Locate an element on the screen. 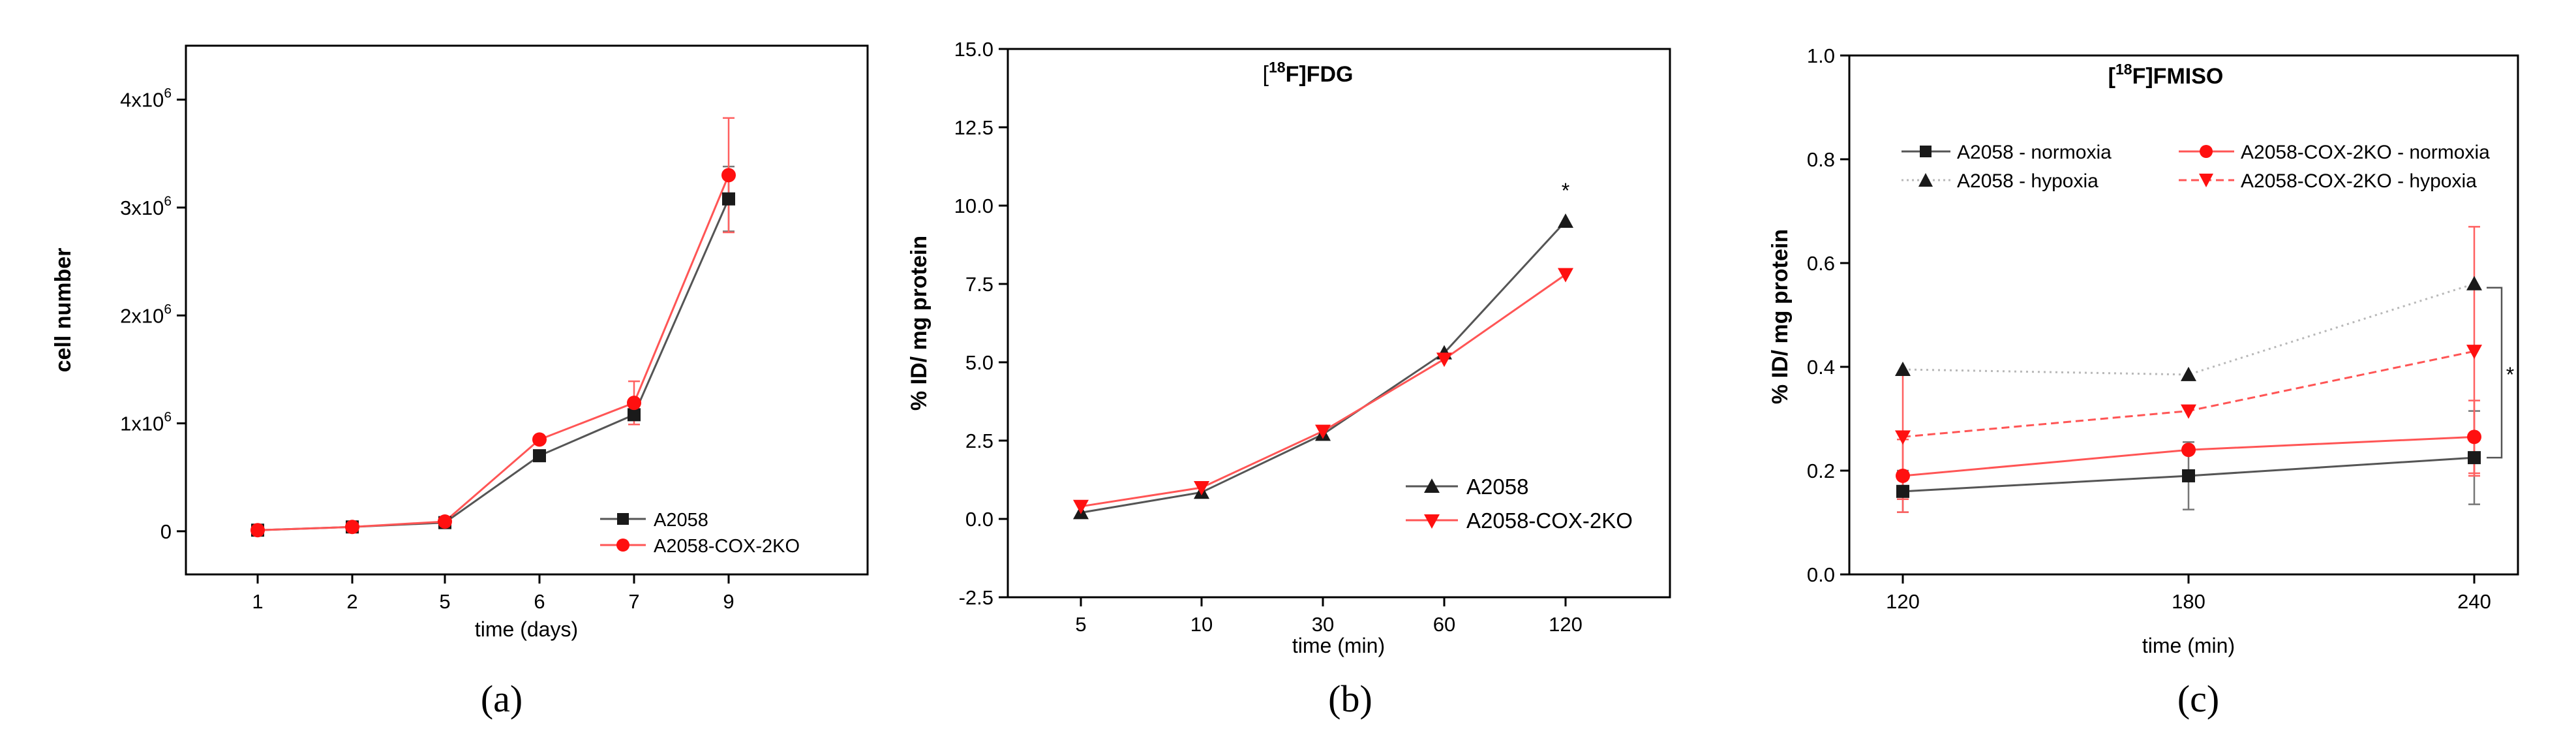 This screenshot has width=2576, height=750. caption-b: (b) is located at coordinates (1350, 699).